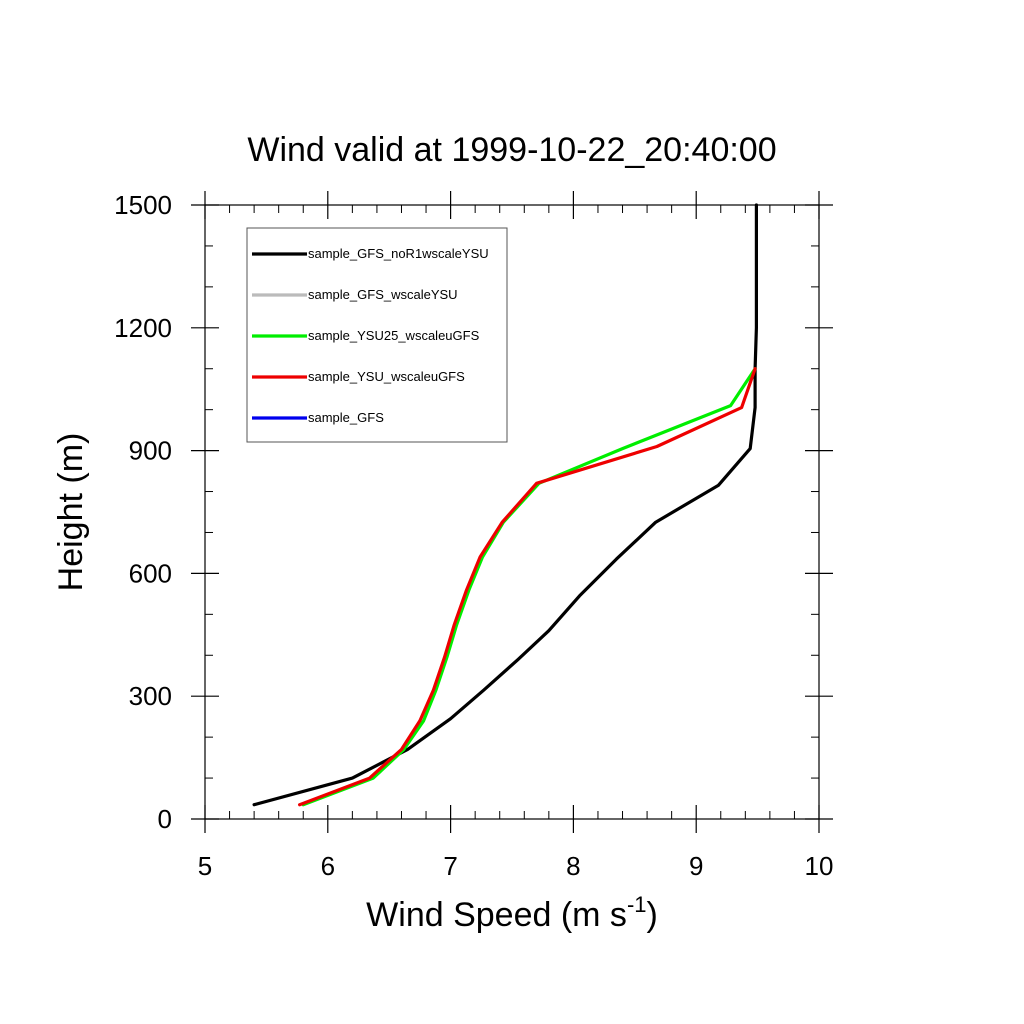 Image resolution: width=1024 pixels, height=1024 pixels. Describe the element at coordinates (328, 866) in the screenshot. I see `x-tick-label: 6` at that location.